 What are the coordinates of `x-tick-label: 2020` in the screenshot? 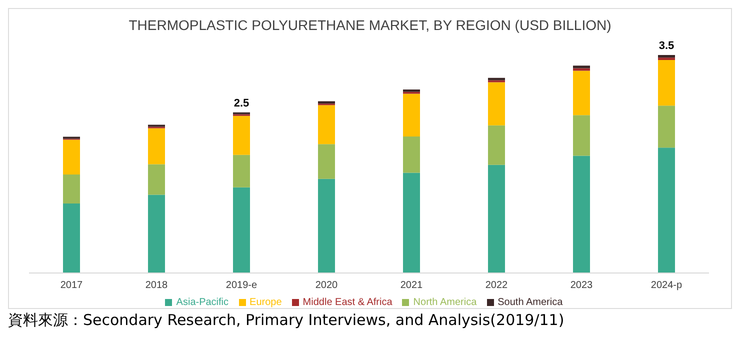 It's located at (326, 286).